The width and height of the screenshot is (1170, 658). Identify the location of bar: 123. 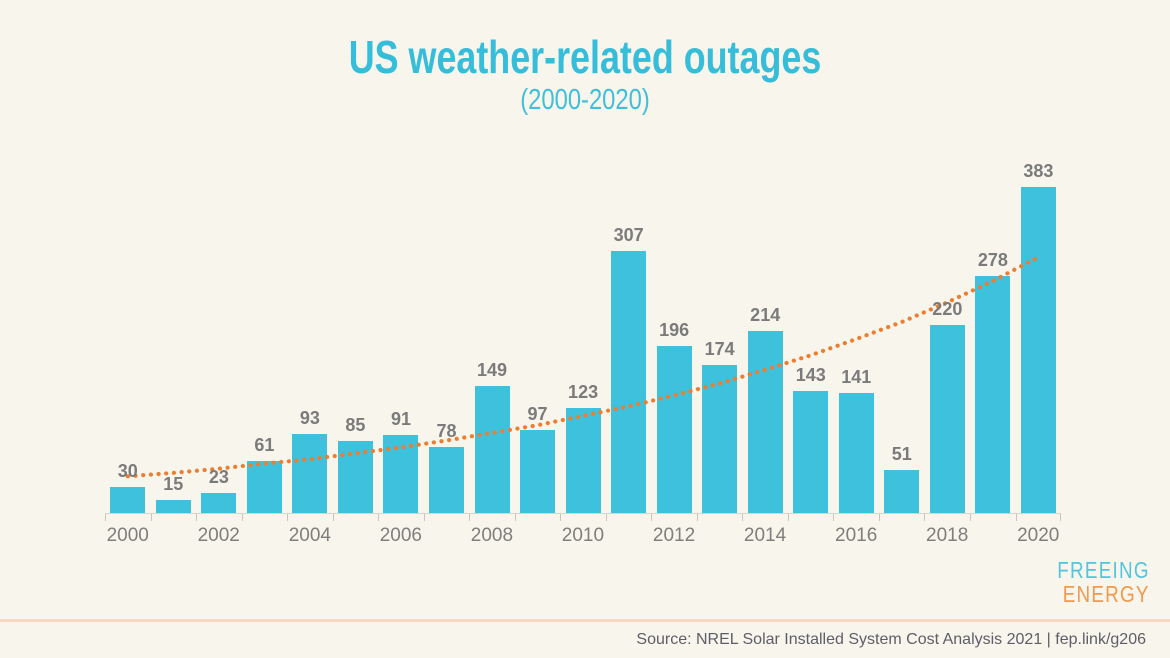
(583, 447).